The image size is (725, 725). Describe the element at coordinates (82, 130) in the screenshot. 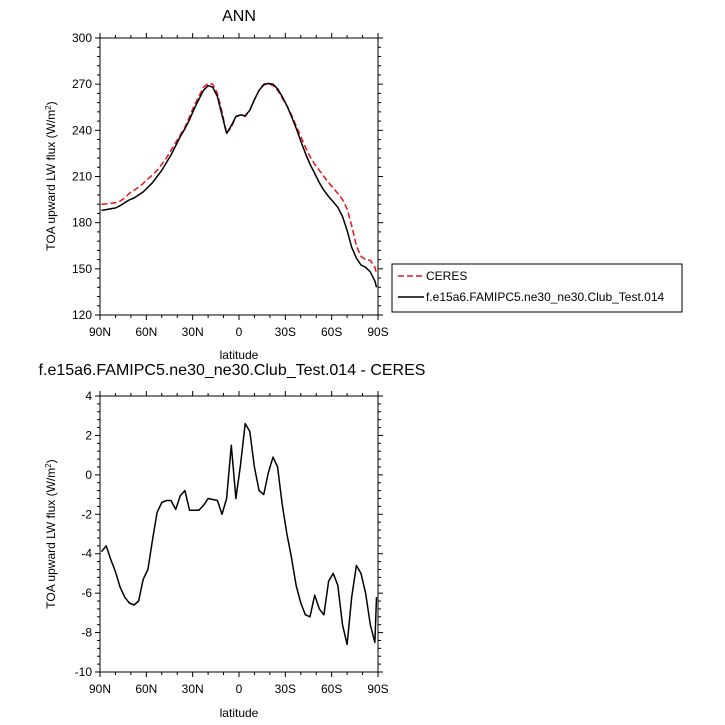

I see `y-tick-label: 240` at that location.